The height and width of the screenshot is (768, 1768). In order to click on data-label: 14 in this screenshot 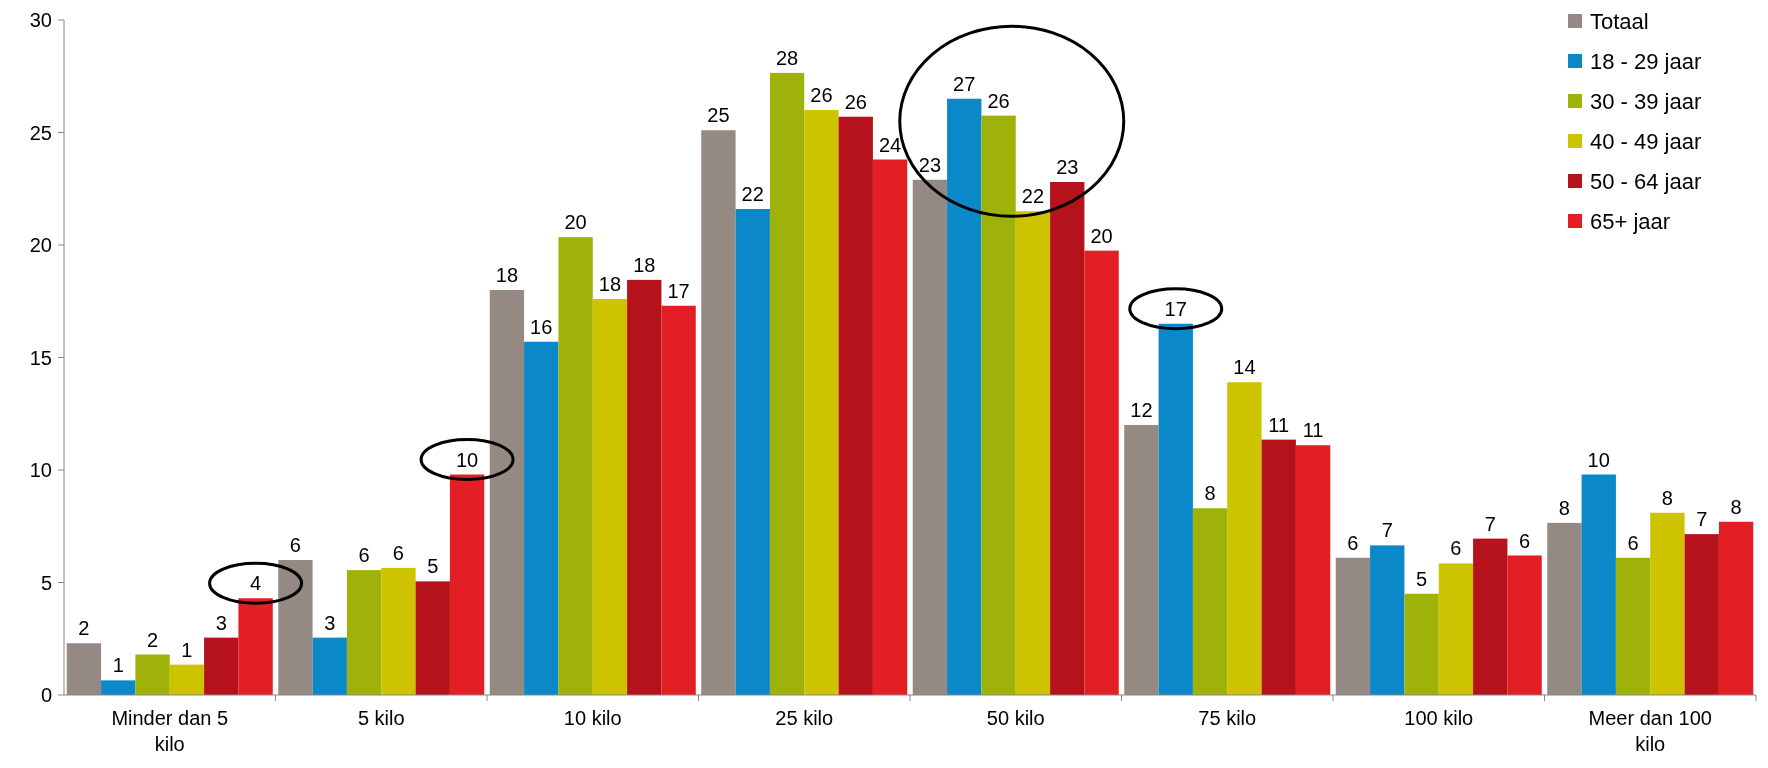, I will do `click(1244, 367)`.